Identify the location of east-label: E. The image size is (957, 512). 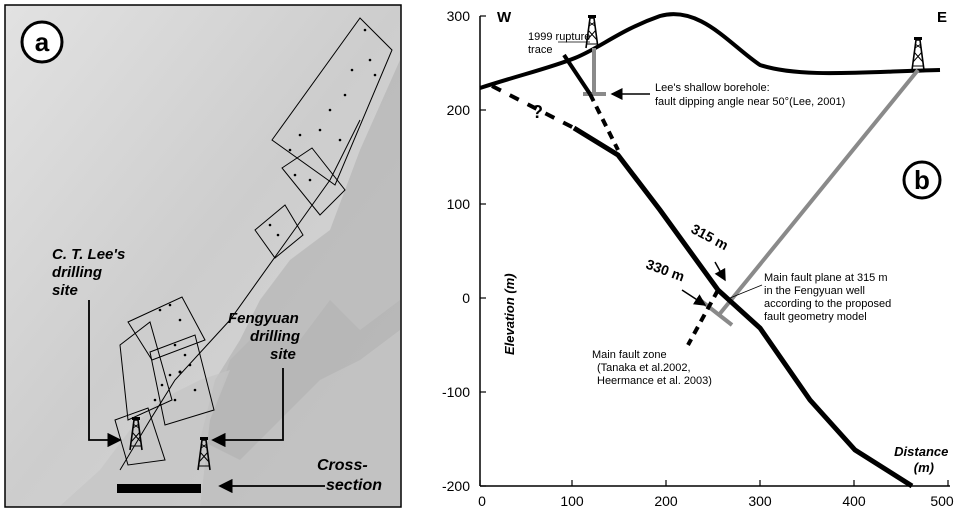
(942, 17).